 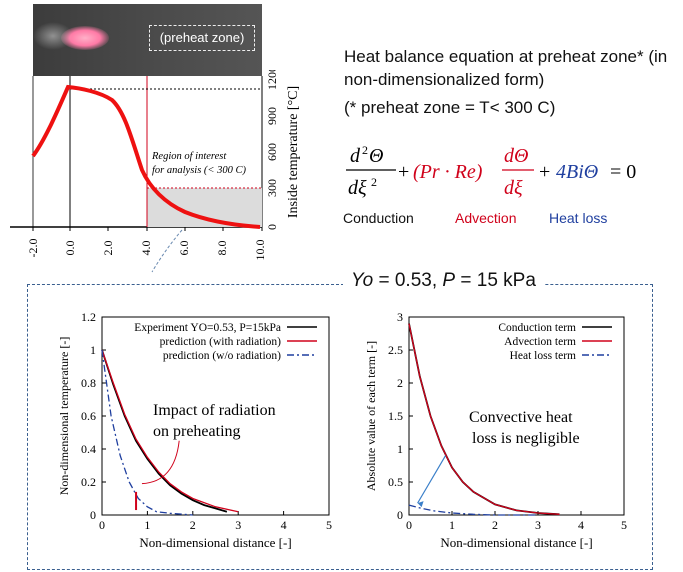 I want to click on ytick-label: 0.5, so click(x=395, y=482).